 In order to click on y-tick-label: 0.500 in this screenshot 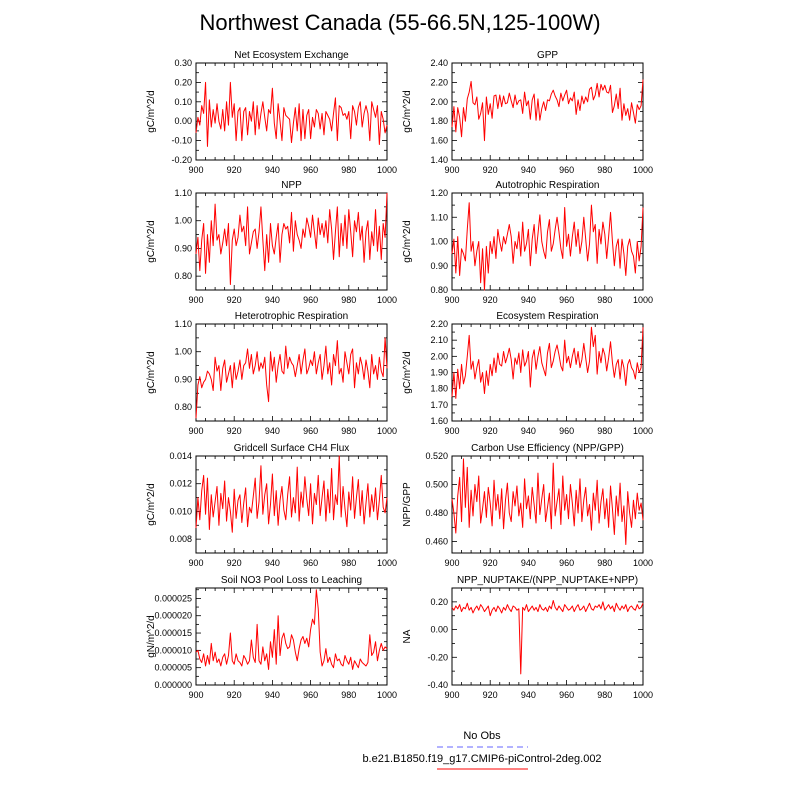, I will do `click(436, 485)`.